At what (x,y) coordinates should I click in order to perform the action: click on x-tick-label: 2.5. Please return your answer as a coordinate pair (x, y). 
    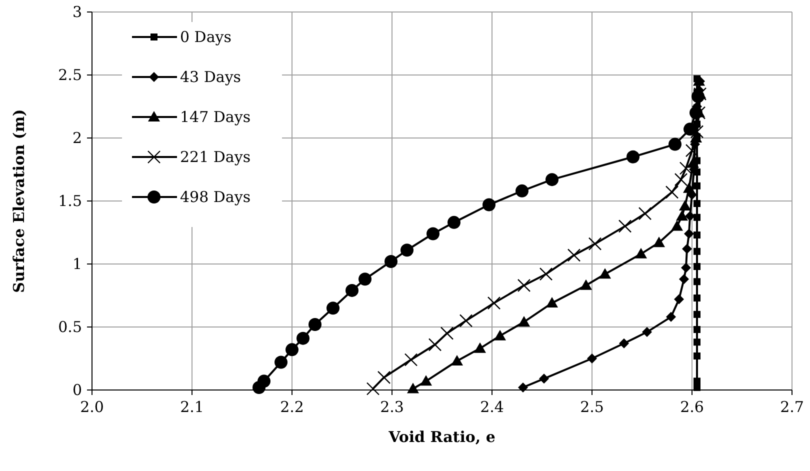
    Looking at the image, I should click on (592, 407).